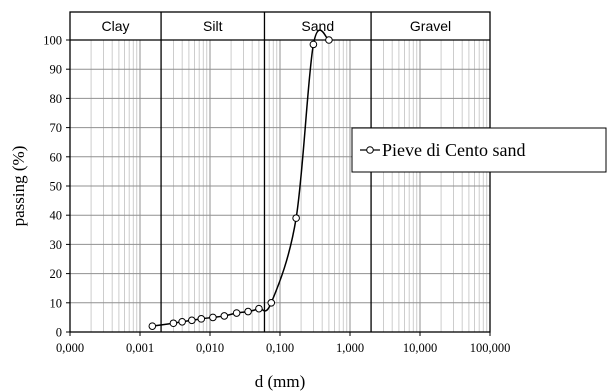  I want to click on x-tick-label: 0,000, so click(70, 348).